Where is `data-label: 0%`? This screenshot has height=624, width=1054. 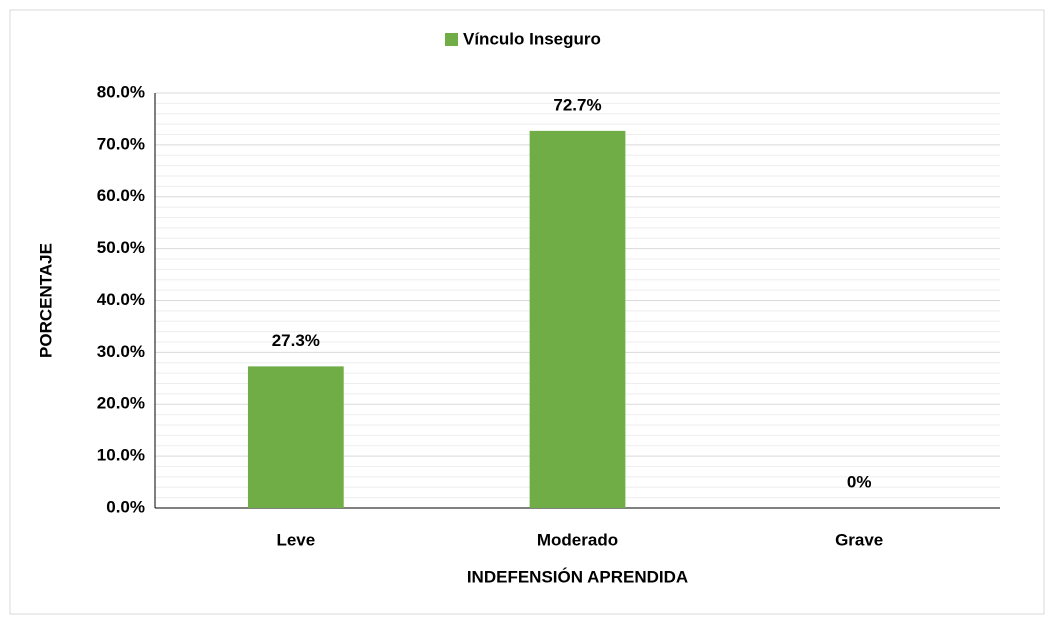
data-label: 0% is located at coordinates (859, 481).